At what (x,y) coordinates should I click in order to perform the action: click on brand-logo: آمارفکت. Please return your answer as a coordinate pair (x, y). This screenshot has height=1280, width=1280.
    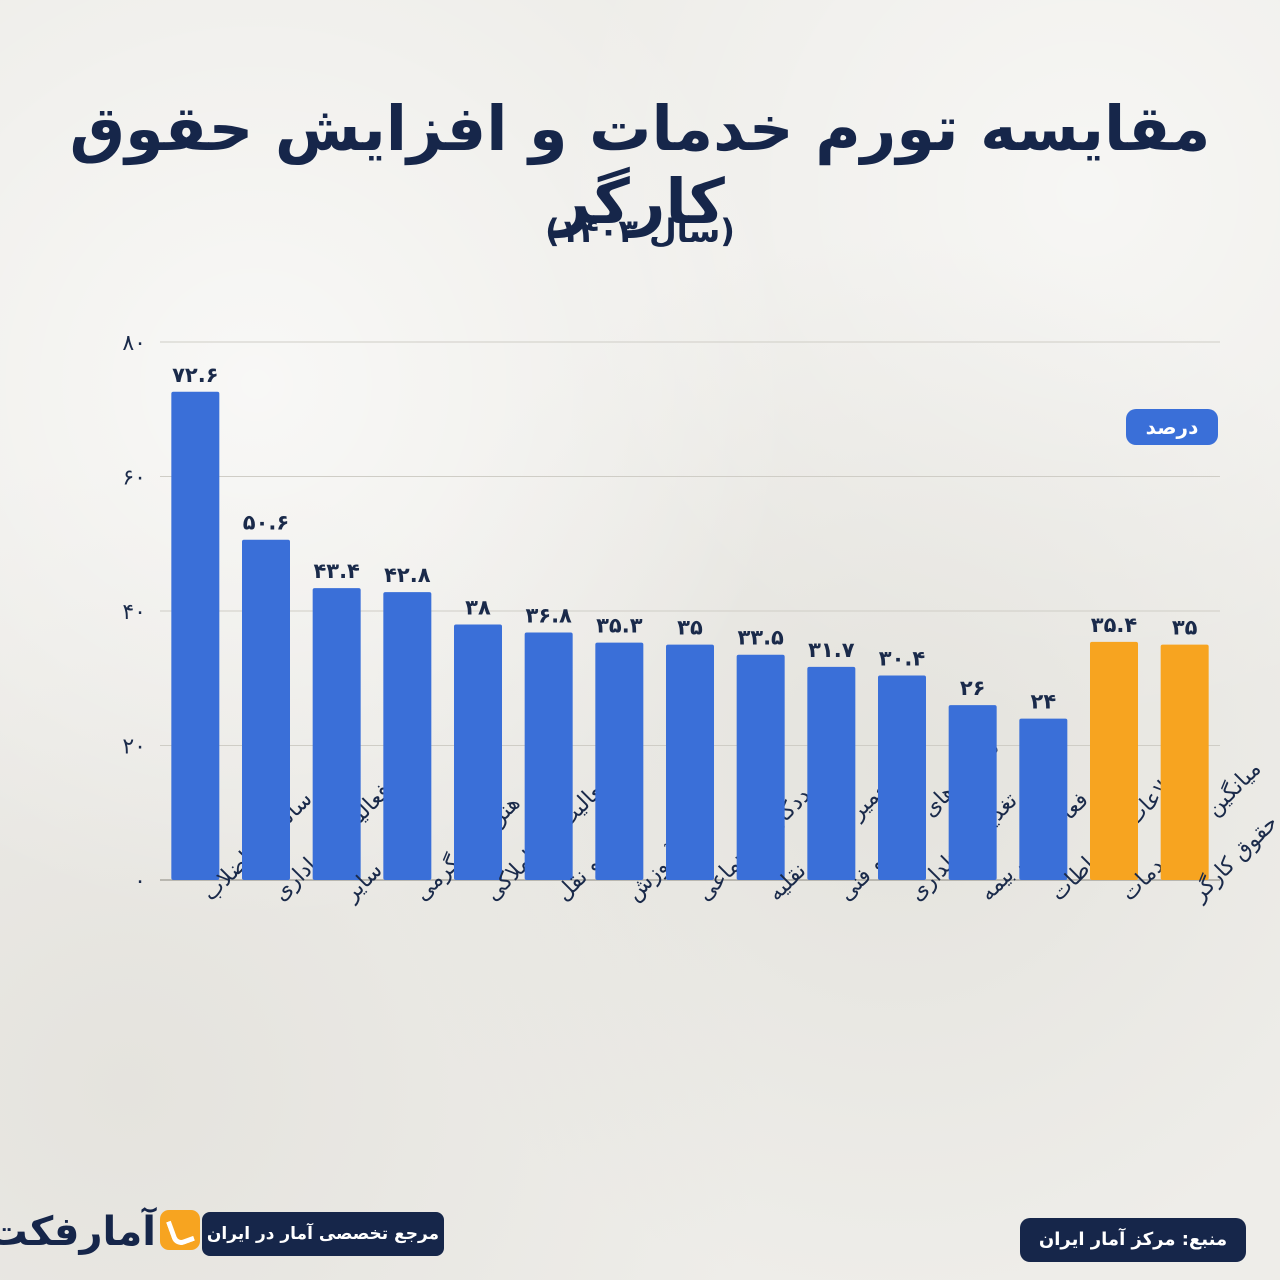
    Looking at the image, I should click on (100, 1234).